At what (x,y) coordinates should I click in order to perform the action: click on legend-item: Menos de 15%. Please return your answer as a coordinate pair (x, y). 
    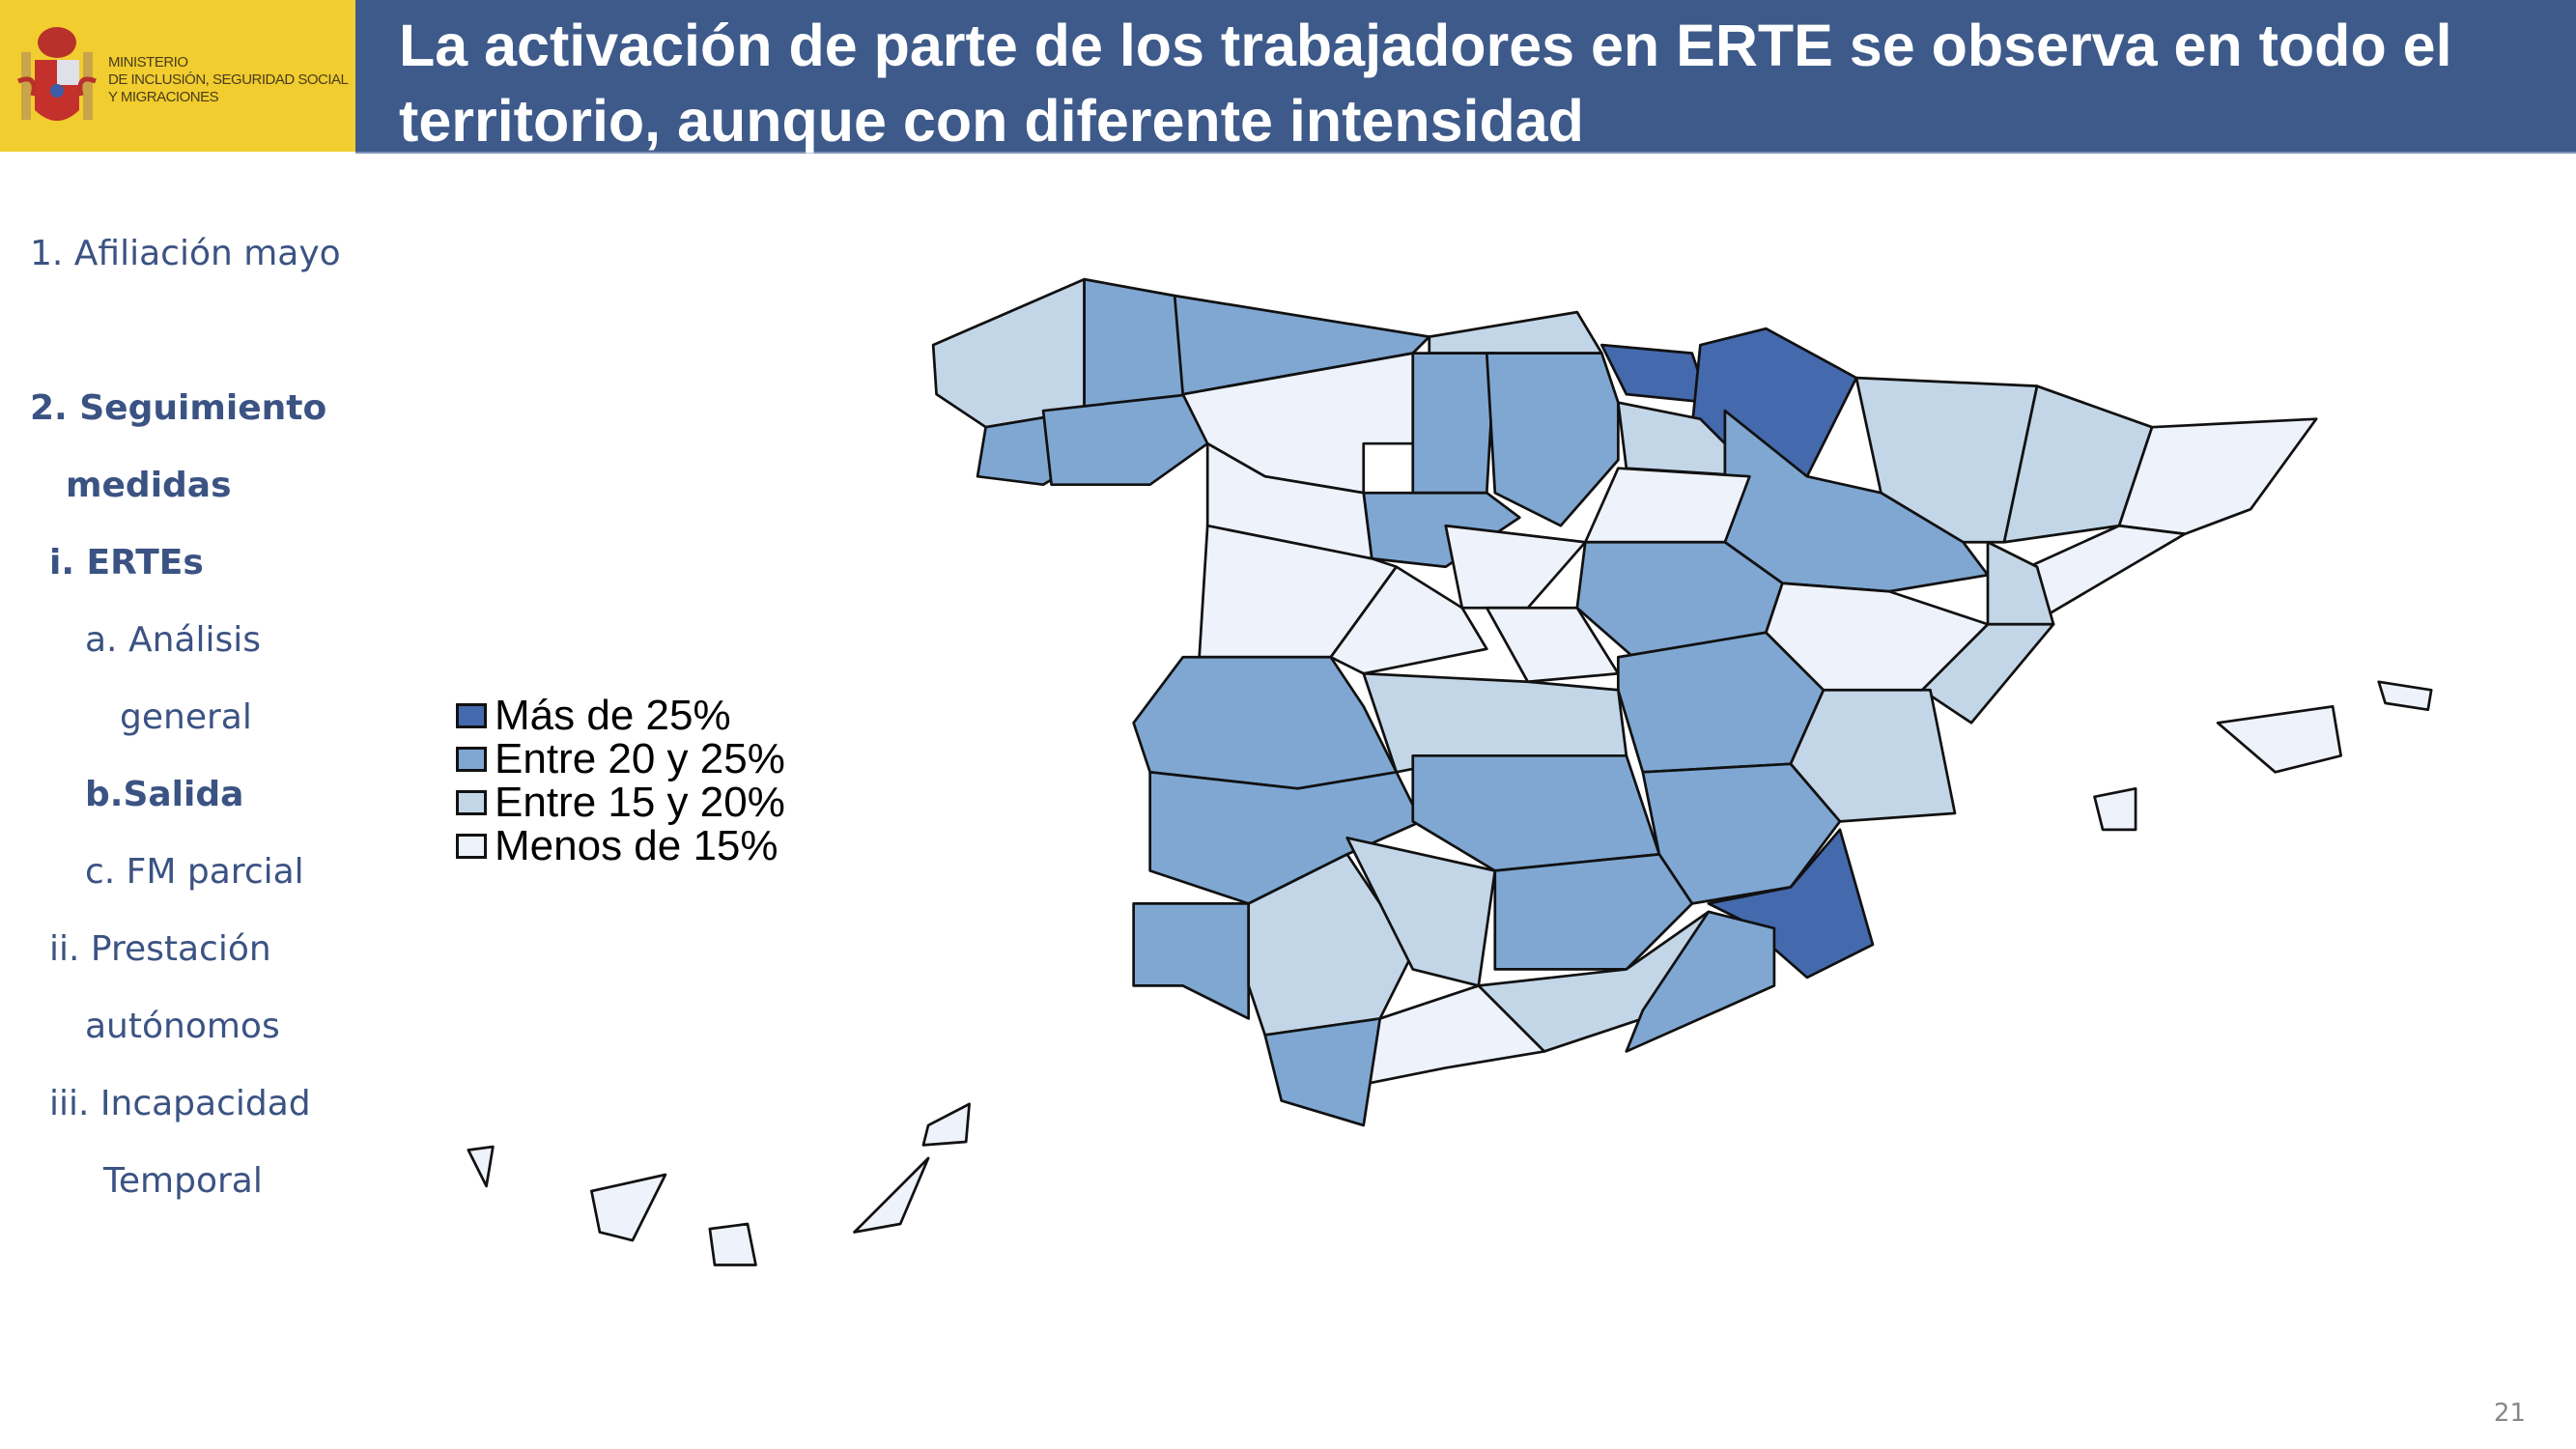
    Looking at the image, I should click on (620, 845).